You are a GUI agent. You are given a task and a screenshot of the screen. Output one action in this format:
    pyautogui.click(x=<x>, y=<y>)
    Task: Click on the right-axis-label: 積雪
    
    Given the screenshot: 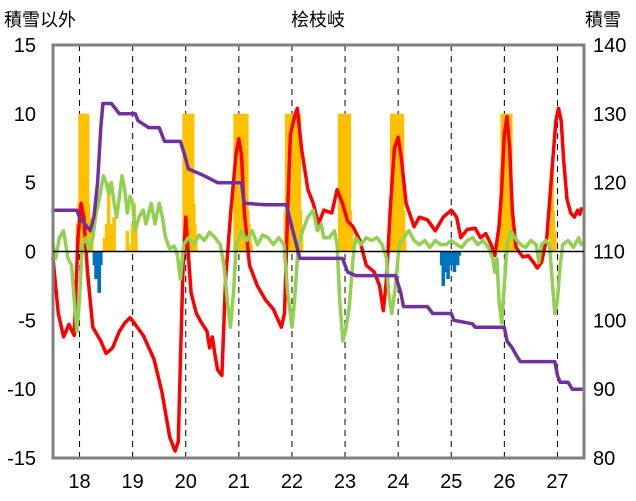 What is the action you would take?
    pyautogui.click(x=603, y=20)
    